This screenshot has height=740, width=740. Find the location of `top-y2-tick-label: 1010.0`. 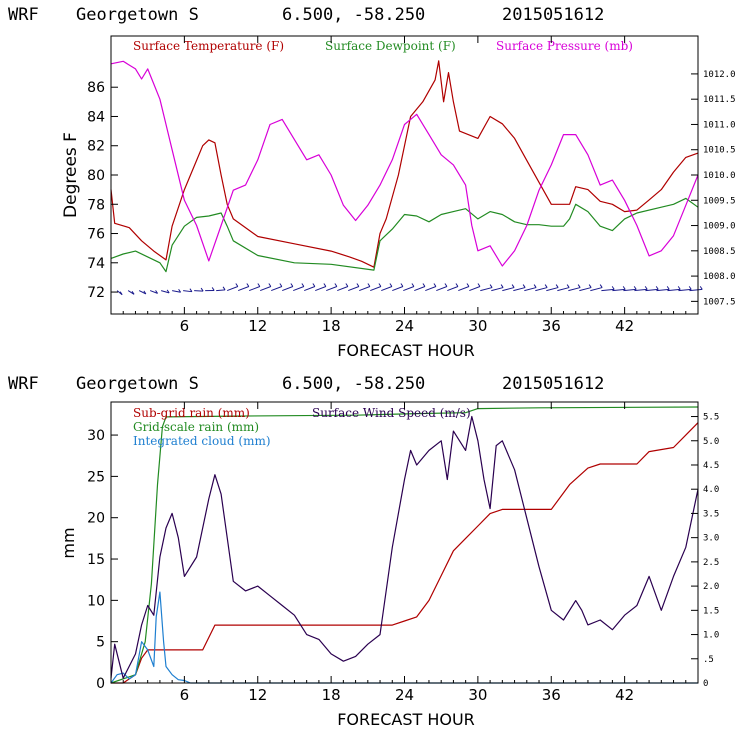

top-y2-tick-label: 1010.0 is located at coordinates (719, 176).